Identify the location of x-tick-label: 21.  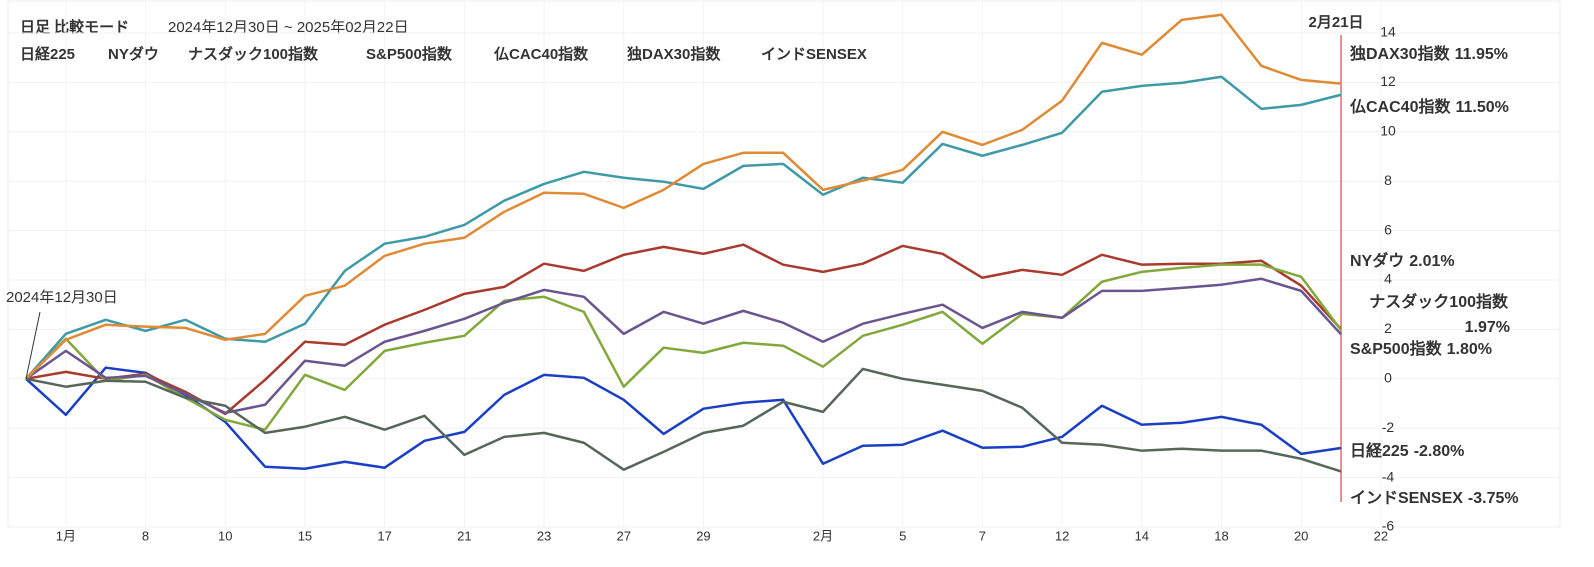
(464, 535).